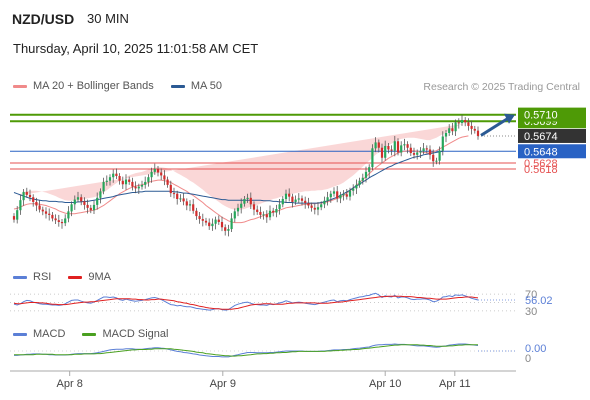 Image resolution: width=590 pixels, height=400 pixels. I want to click on research-credit: Research © 2025 Trading Central, so click(501, 87).